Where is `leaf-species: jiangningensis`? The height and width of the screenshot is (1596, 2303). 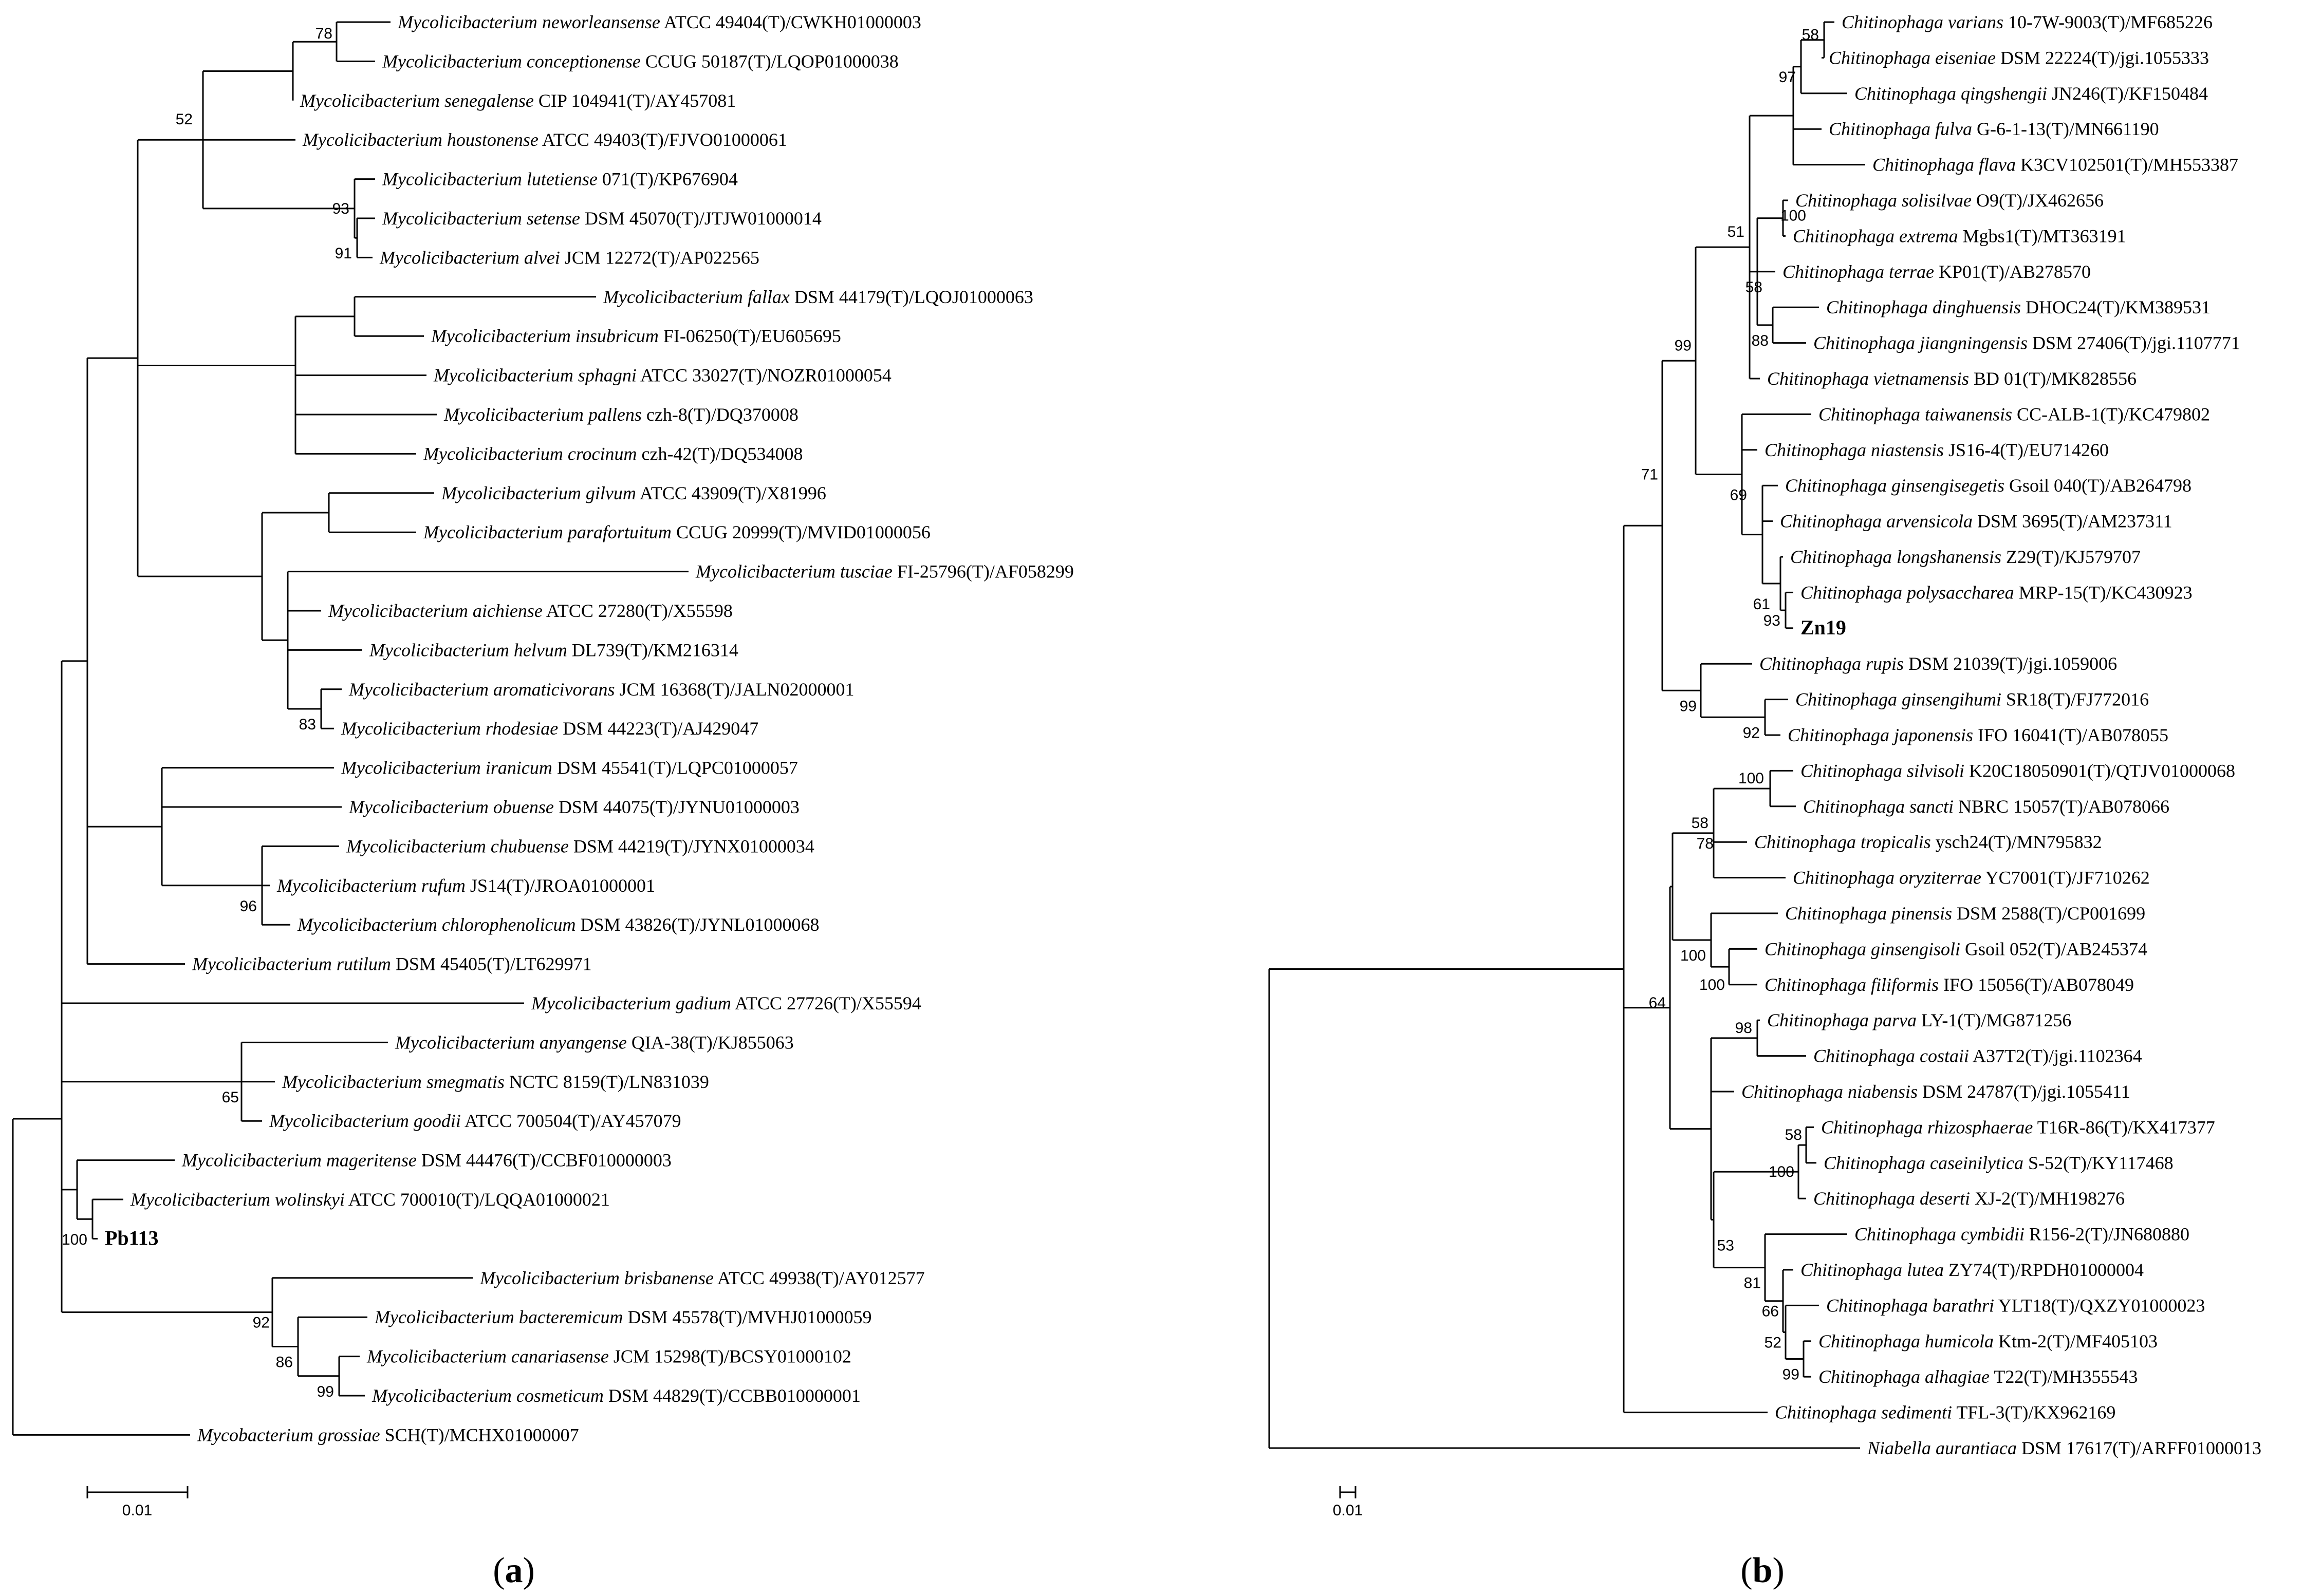 leaf-species: jiangningensis is located at coordinates (1973, 343).